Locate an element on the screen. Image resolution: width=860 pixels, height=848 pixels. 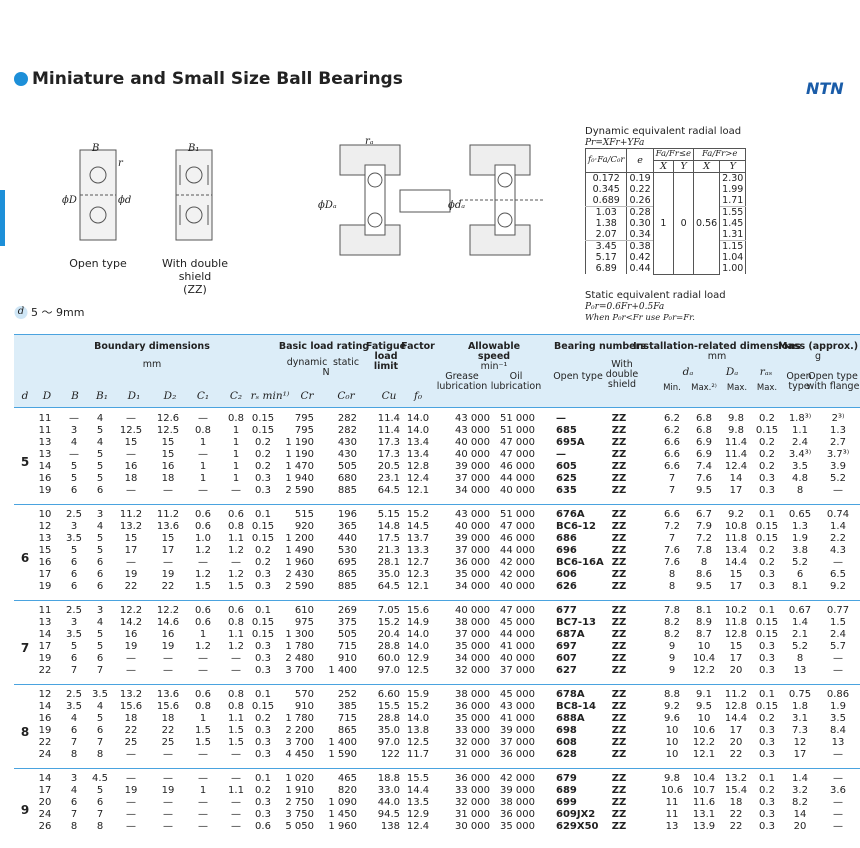
cell: 1.4 is located at coordinates (838, 526).